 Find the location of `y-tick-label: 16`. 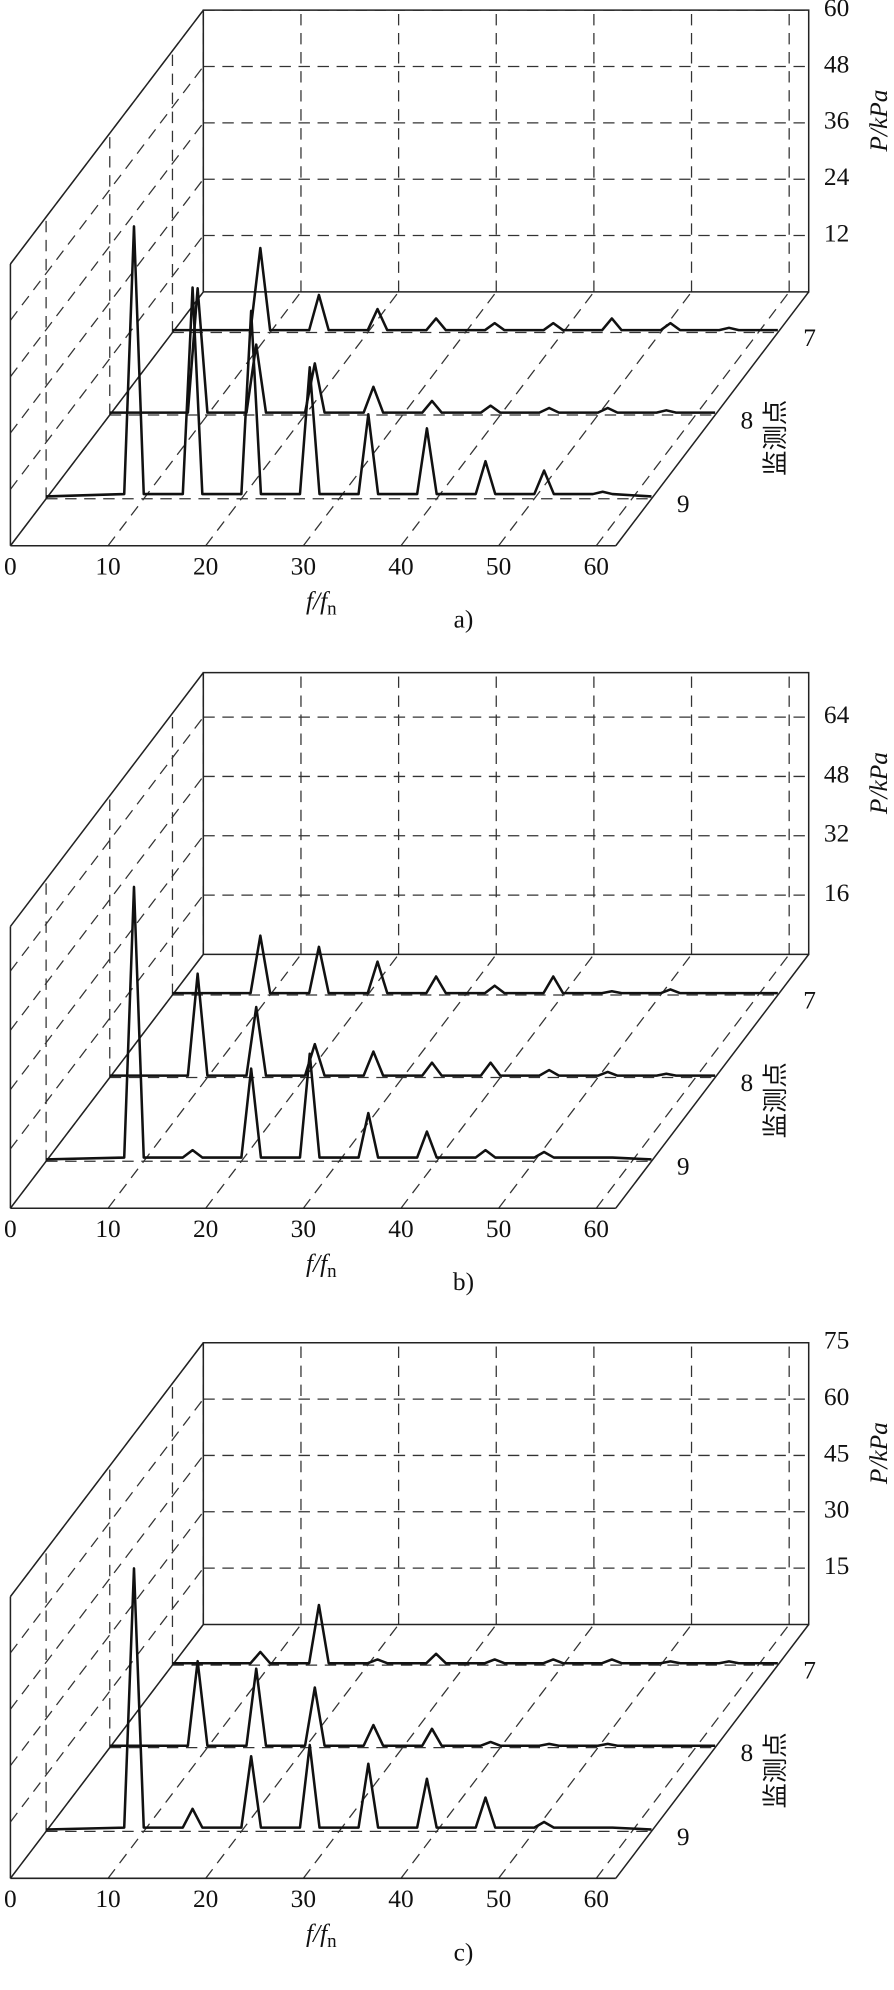

y-tick-label: 16 is located at coordinates (836, 893).